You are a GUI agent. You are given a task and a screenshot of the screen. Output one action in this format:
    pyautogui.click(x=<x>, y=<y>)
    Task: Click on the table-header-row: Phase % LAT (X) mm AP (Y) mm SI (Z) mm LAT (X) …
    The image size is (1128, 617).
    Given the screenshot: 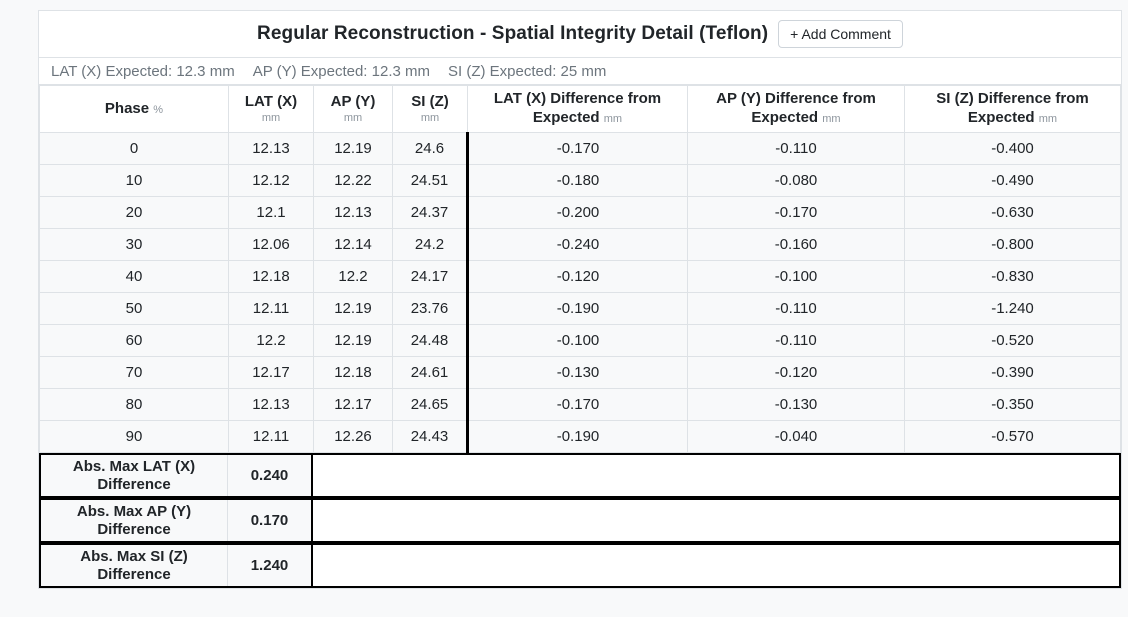 What is the action you would take?
    pyautogui.click(x=580, y=109)
    